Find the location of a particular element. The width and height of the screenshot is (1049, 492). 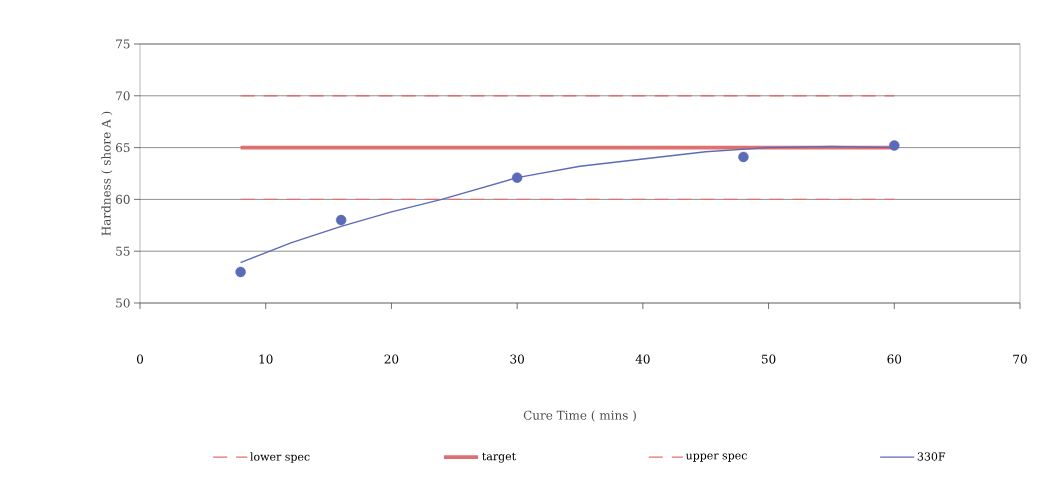

x-tick-label: 40 is located at coordinates (642, 359).